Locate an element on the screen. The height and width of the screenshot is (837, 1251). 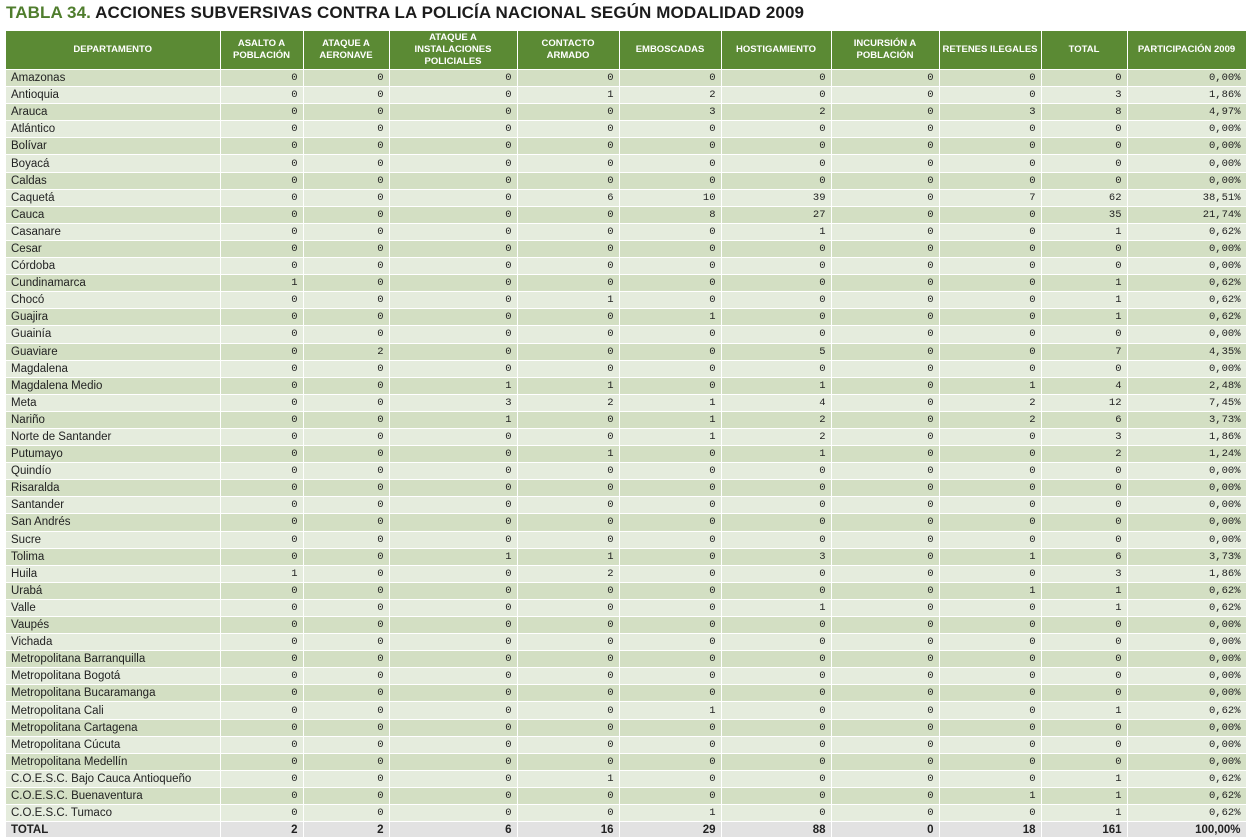
table-row: Vaupés 0 0 0 0 0 0 0 0 0 0,00% is located at coordinates (626, 624).